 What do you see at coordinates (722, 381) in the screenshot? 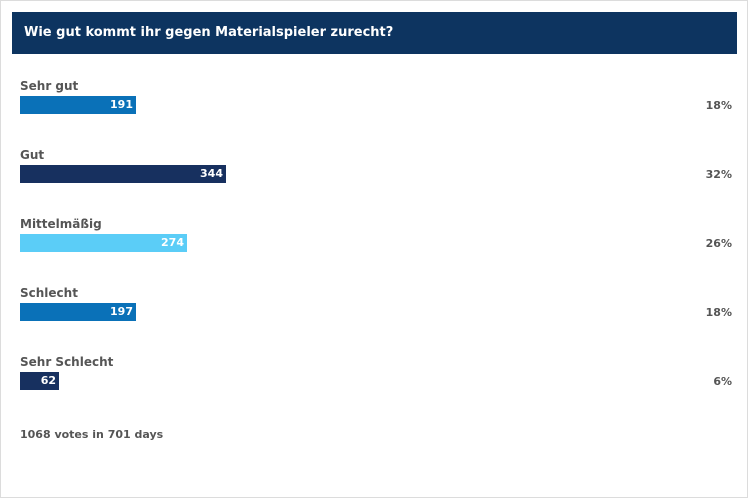
I see `answer-percent: 6%` at bounding box center [722, 381].